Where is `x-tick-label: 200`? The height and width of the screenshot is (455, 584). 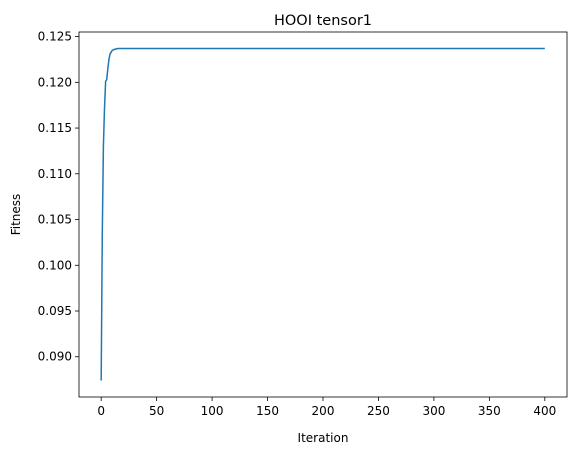
x-tick-label: 200 is located at coordinates (323, 411).